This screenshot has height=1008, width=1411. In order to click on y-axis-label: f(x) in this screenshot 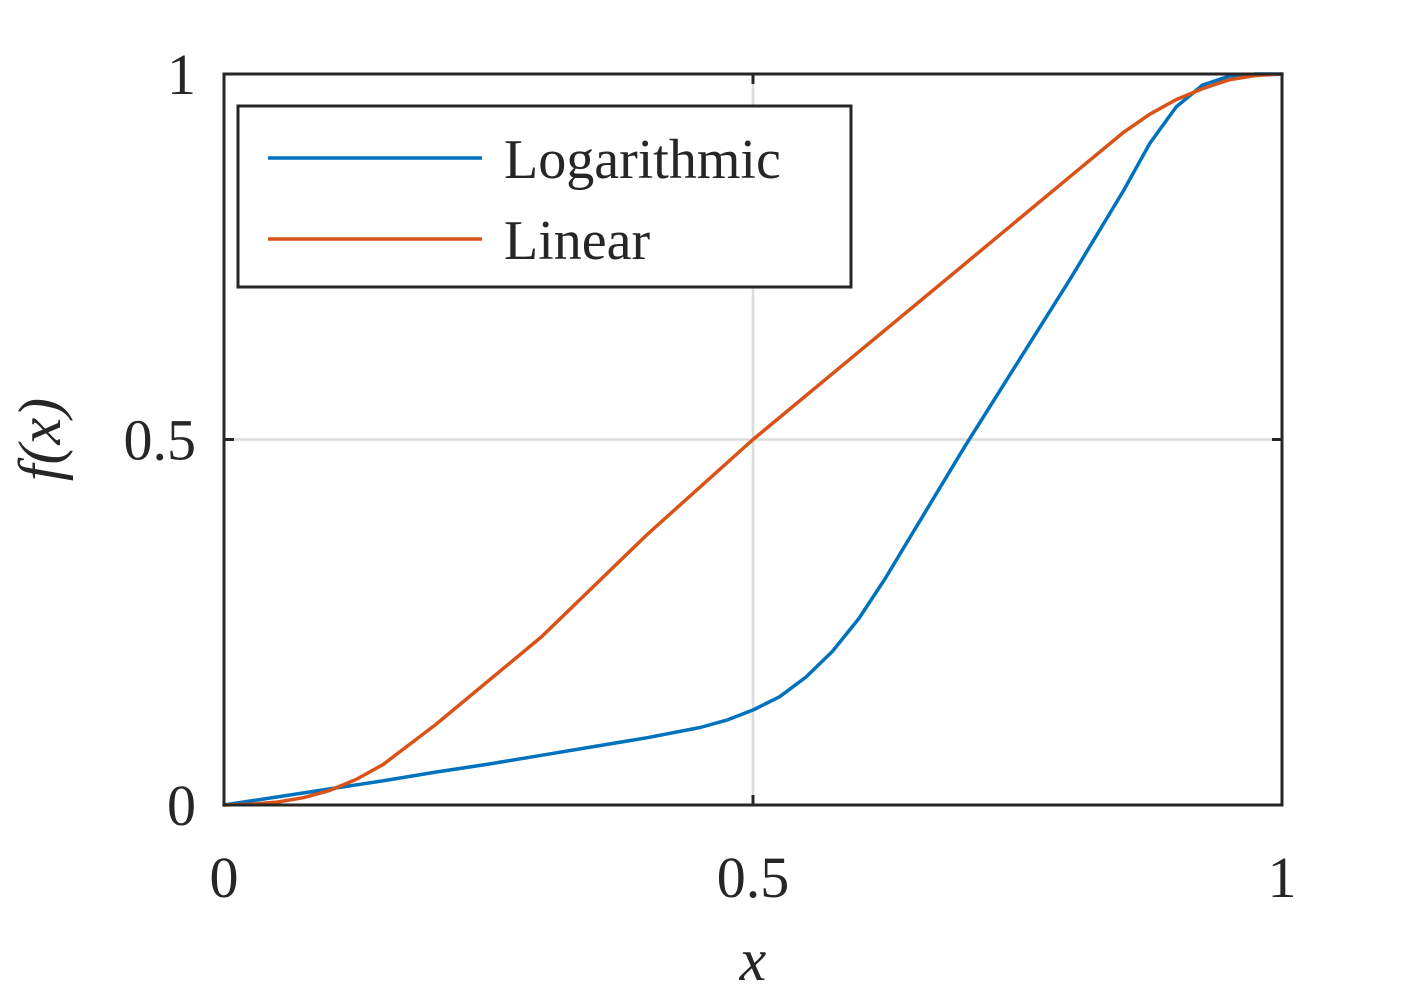, I will do `click(40, 439)`.